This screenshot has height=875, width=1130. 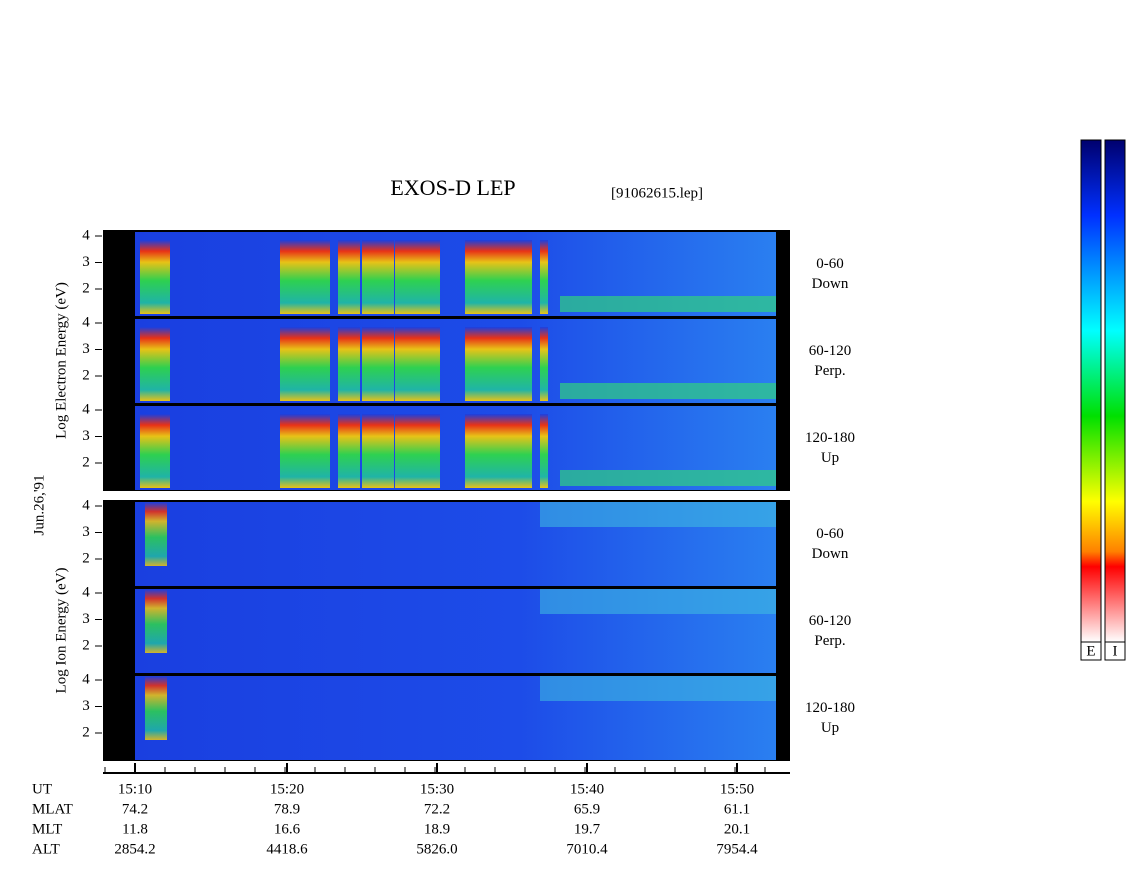 What do you see at coordinates (587, 829) in the screenshot?
I see `row-value: 19.7` at bounding box center [587, 829].